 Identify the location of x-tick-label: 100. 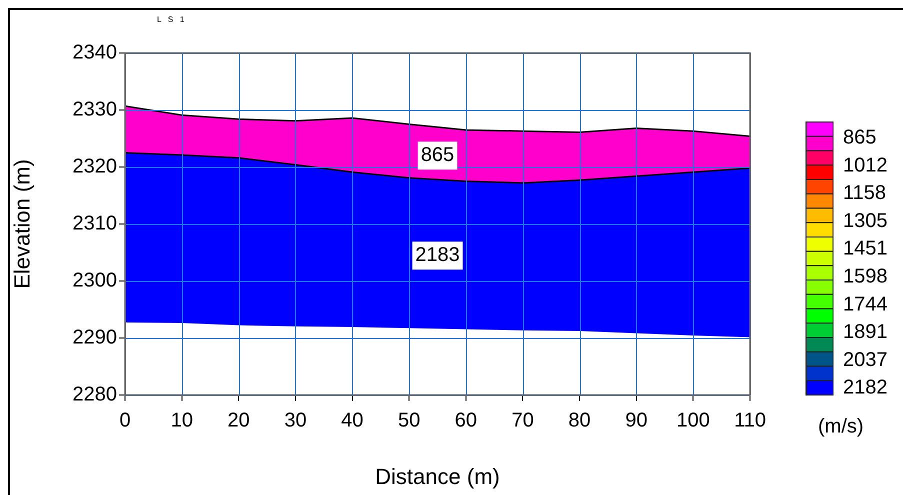
(693, 421).